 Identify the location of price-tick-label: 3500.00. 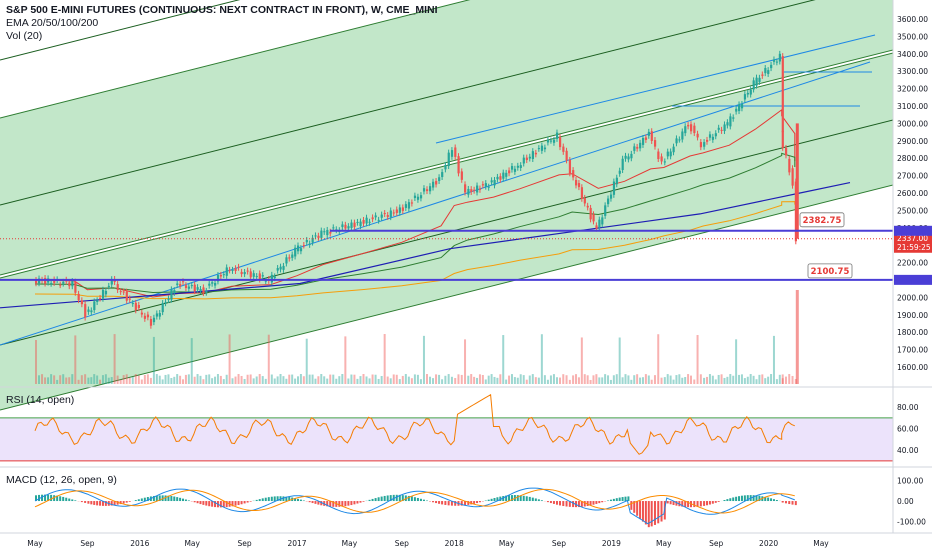
(912, 36).